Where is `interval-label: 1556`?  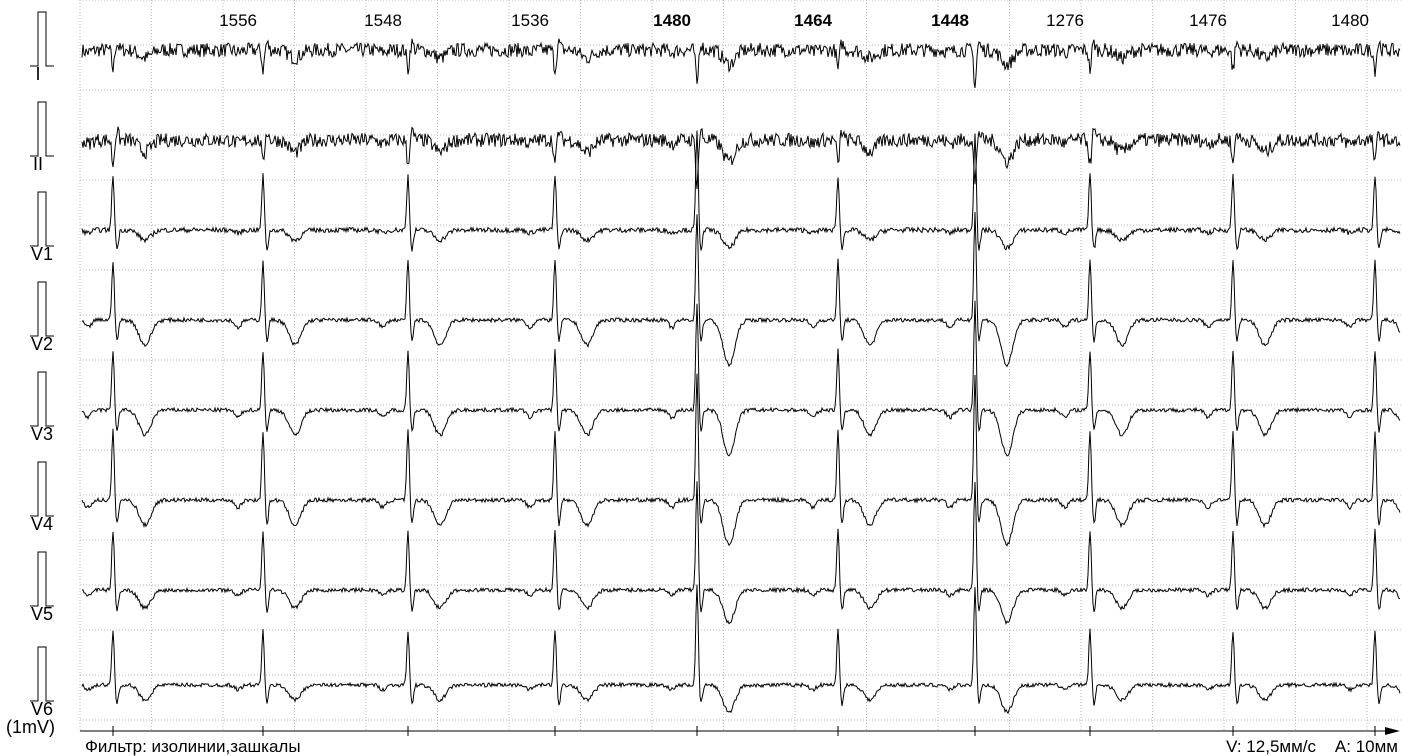
interval-label: 1556 is located at coordinates (238, 20).